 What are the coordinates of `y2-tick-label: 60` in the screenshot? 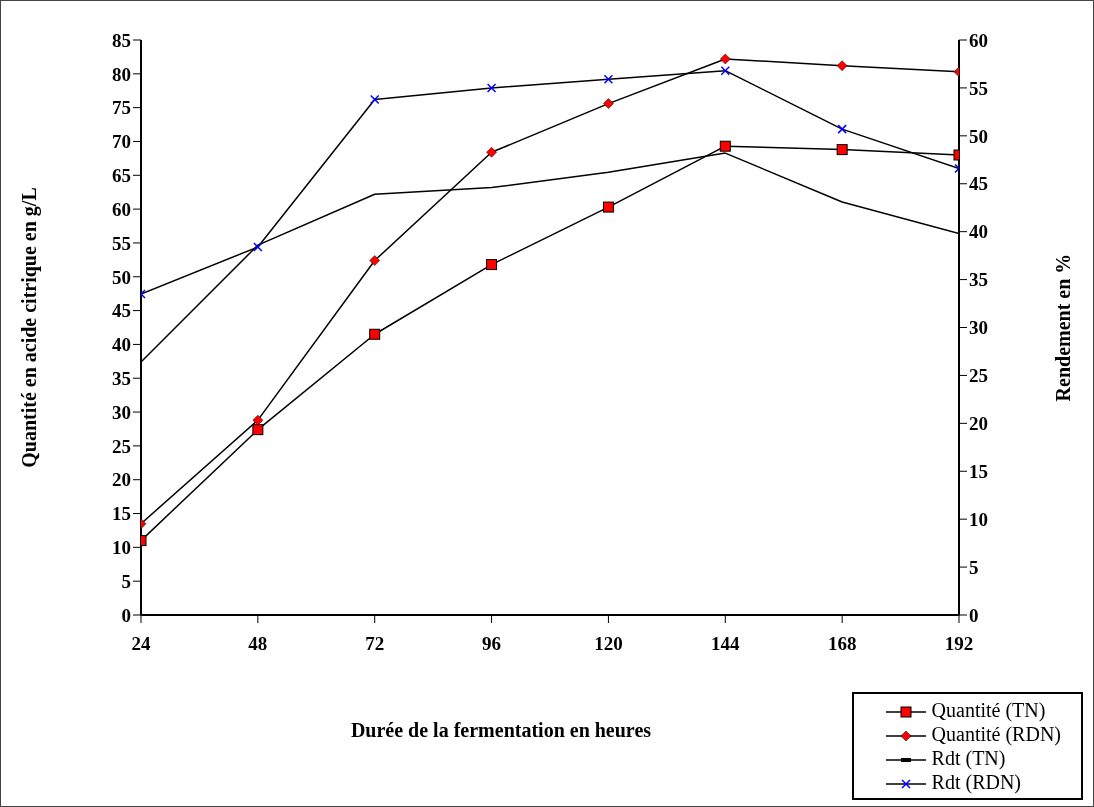 It's located at (978, 40).